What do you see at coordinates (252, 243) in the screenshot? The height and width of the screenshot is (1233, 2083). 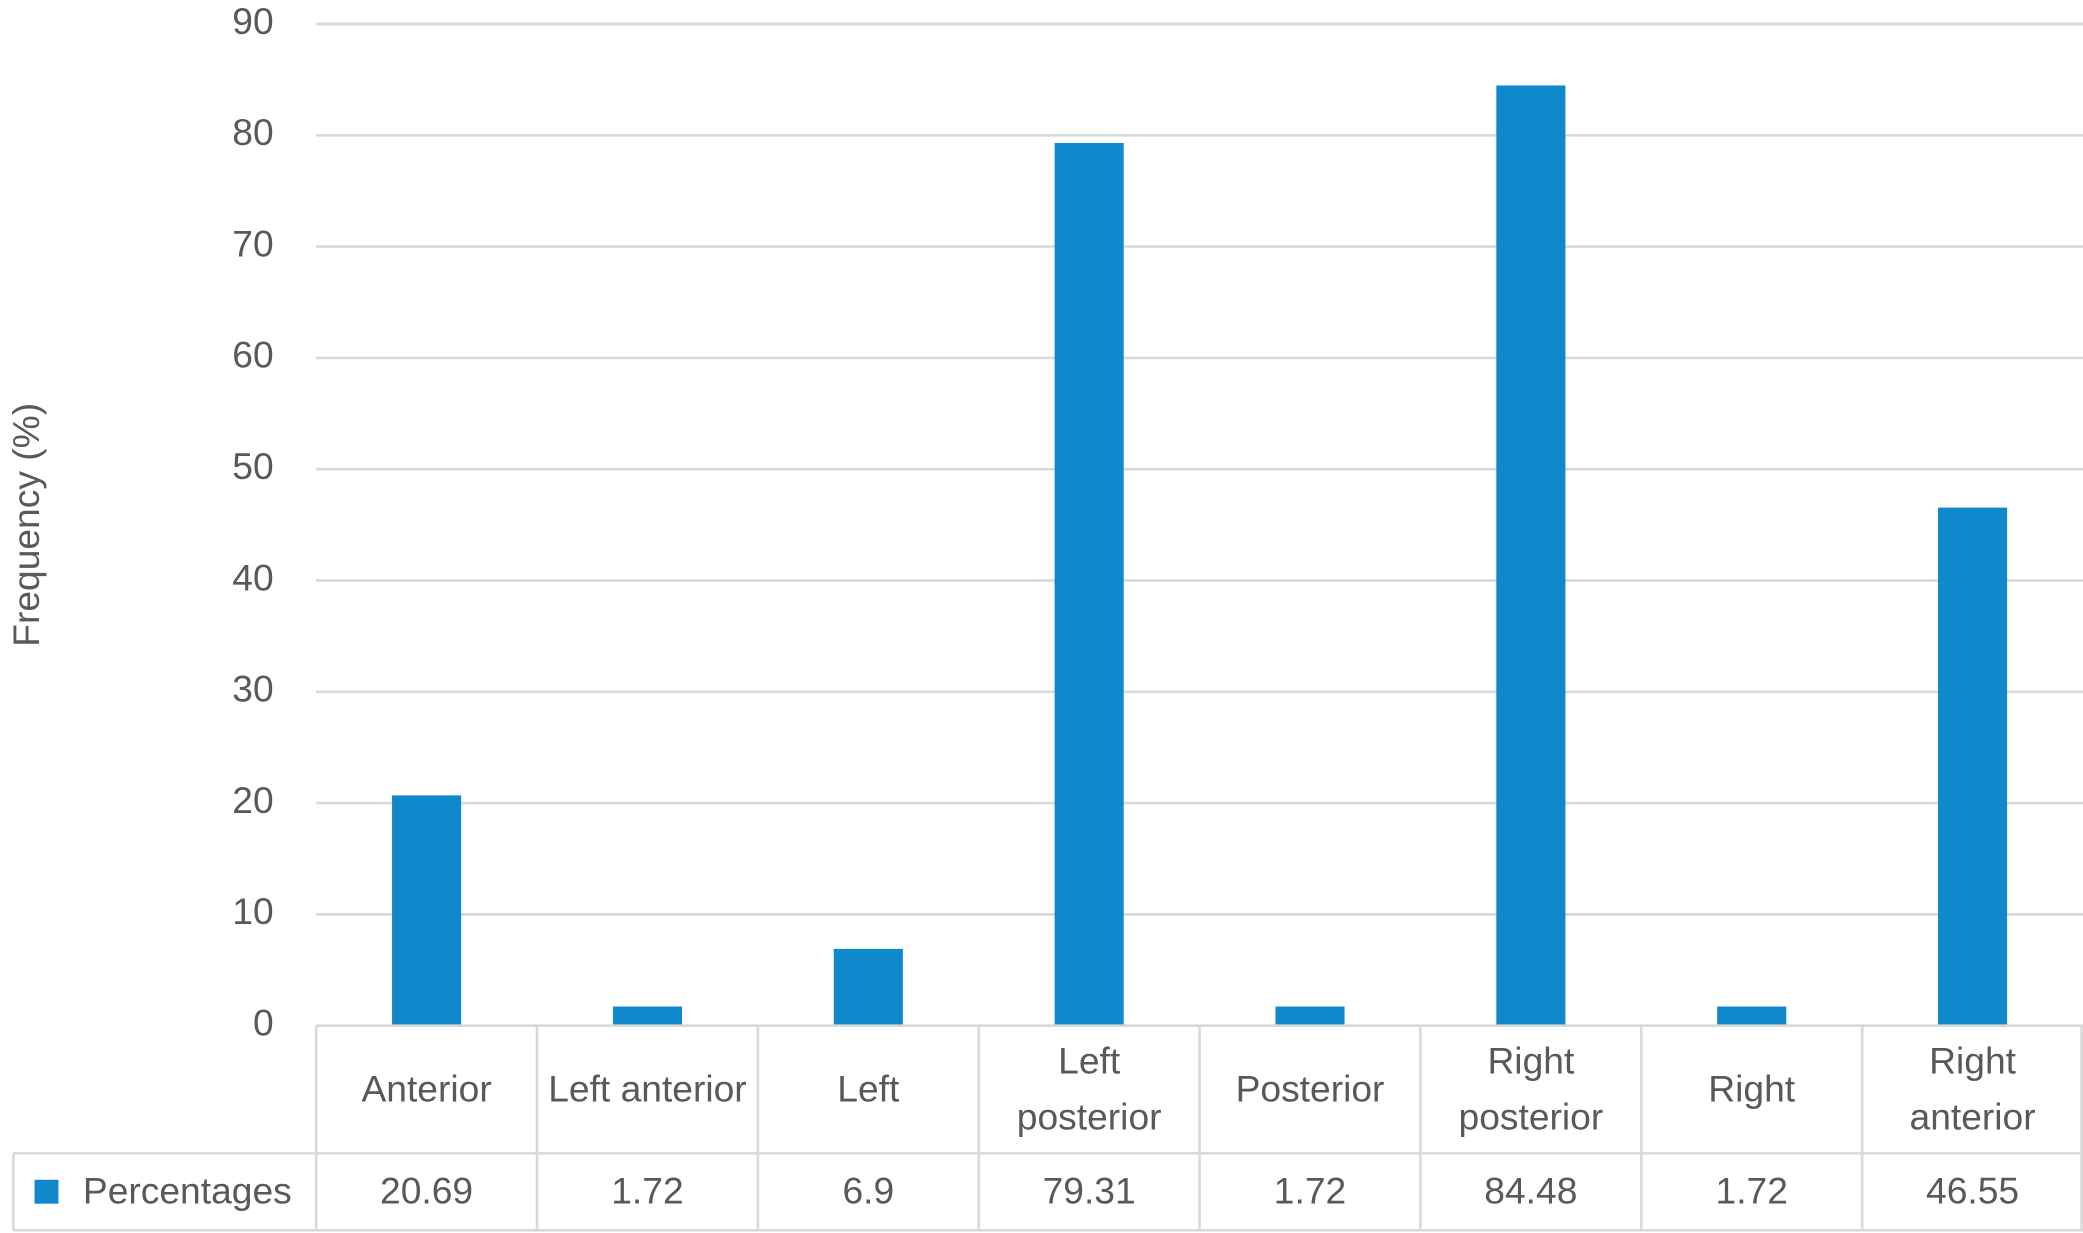 I see `y-tick-label: 70` at bounding box center [252, 243].